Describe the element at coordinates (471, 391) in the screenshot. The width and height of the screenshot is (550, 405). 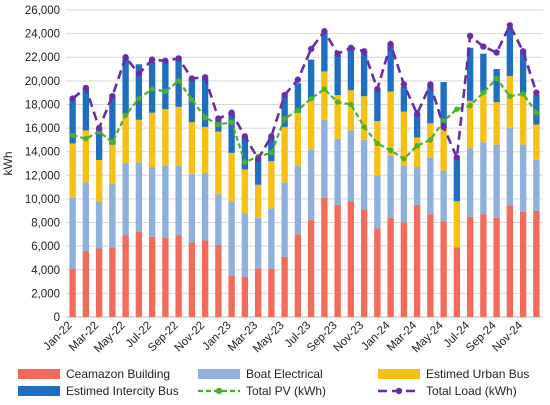
I see `legend-label: Total Load (kWh)` at that location.